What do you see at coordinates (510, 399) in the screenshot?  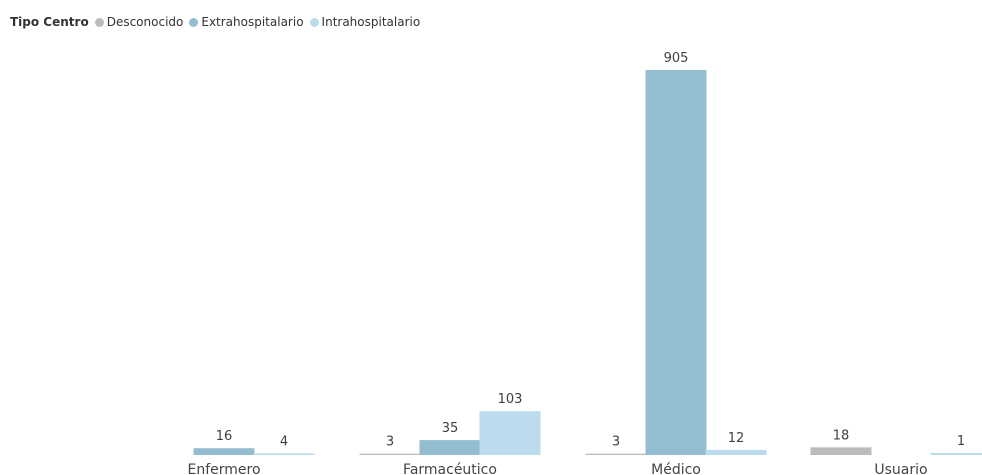 I see `data-label-farmaceutico-intrahospitalario: 103` at bounding box center [510, 399].